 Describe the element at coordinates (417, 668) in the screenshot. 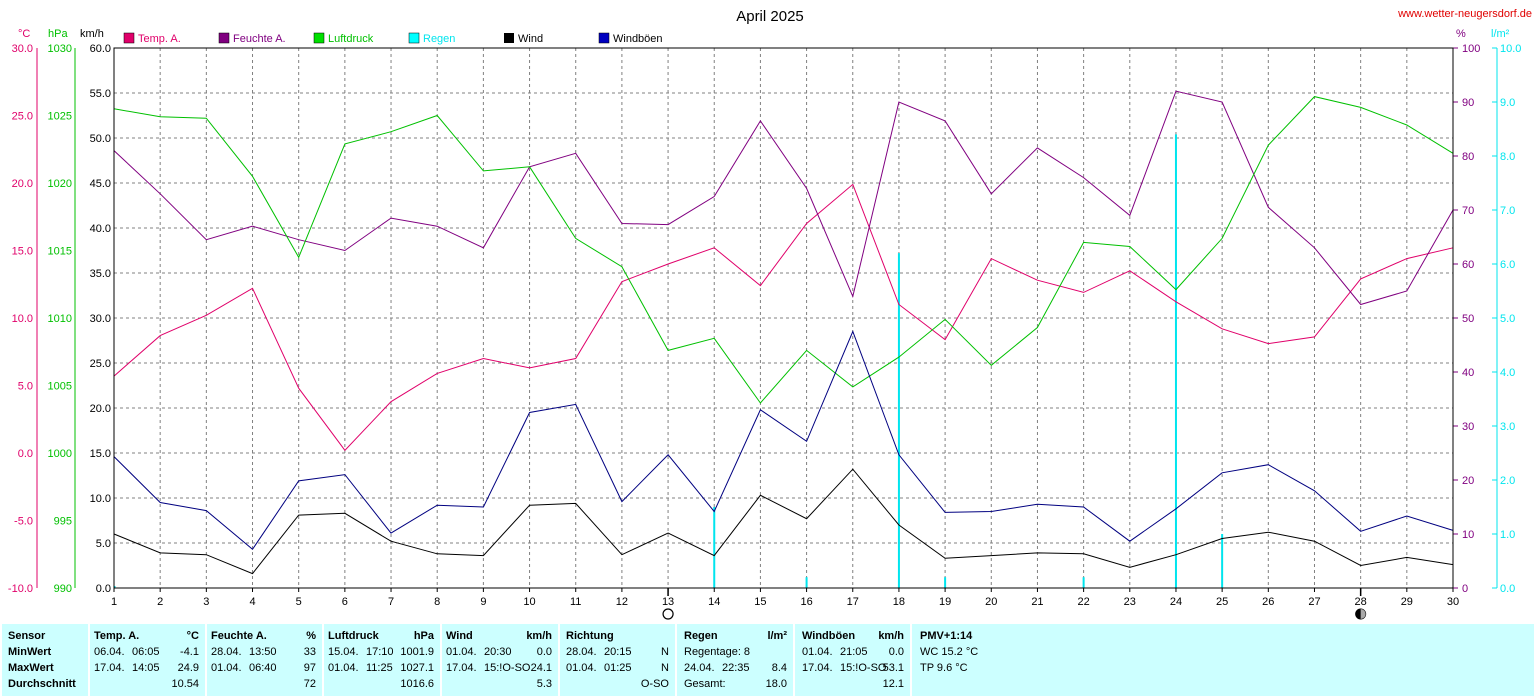

I see `pressure-max-value: 1027.1` at that location.